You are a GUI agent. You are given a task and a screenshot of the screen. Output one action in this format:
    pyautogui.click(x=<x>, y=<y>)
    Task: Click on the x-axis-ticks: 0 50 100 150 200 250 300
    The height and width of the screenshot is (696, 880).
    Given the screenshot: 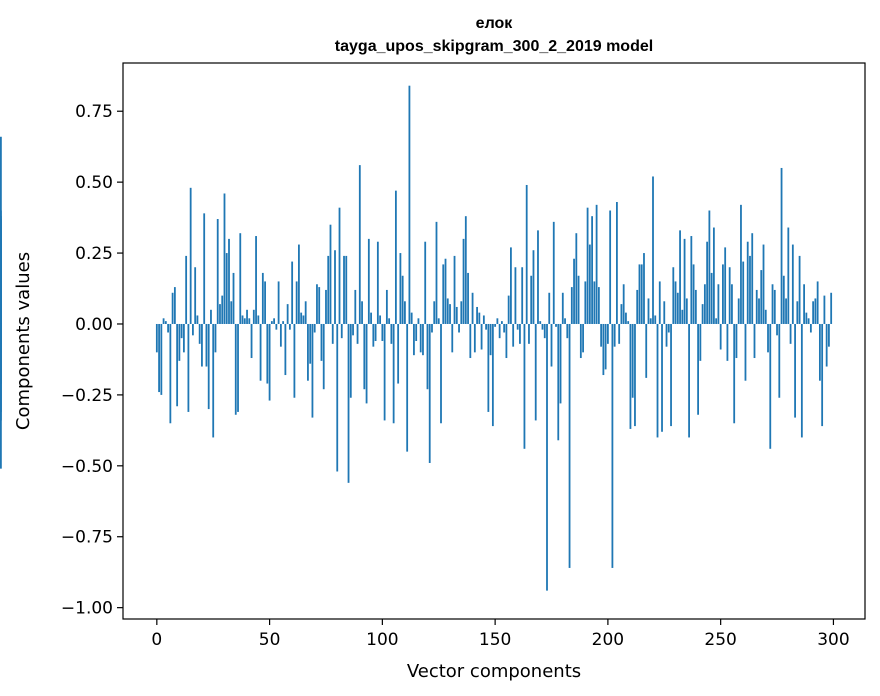 What is the action you would take?
    pyautogui.click(x=500, y=634)
    